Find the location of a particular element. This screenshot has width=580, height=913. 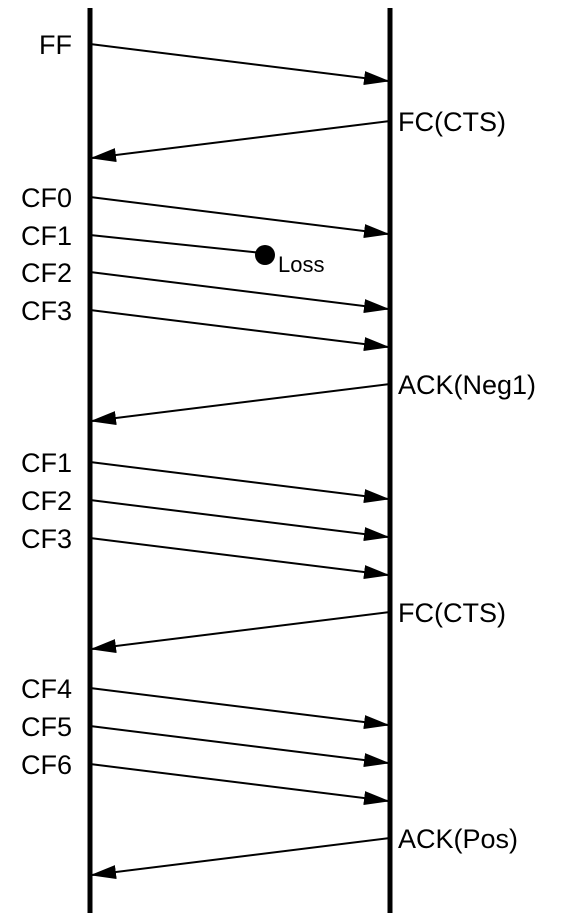

message-4: Loss CF1 is located at coordinates (173, 249).